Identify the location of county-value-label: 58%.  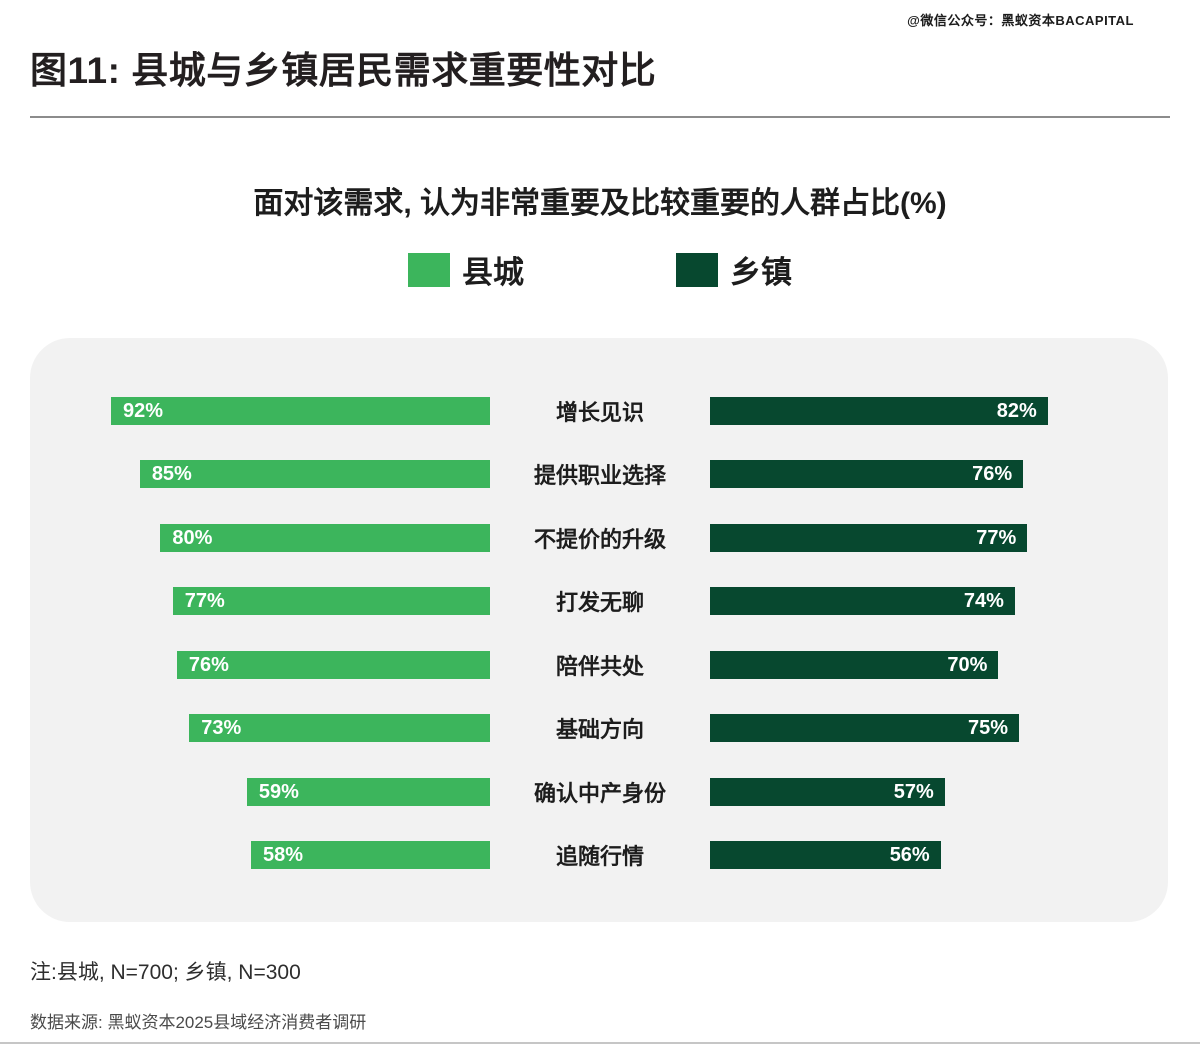
(283, 855).